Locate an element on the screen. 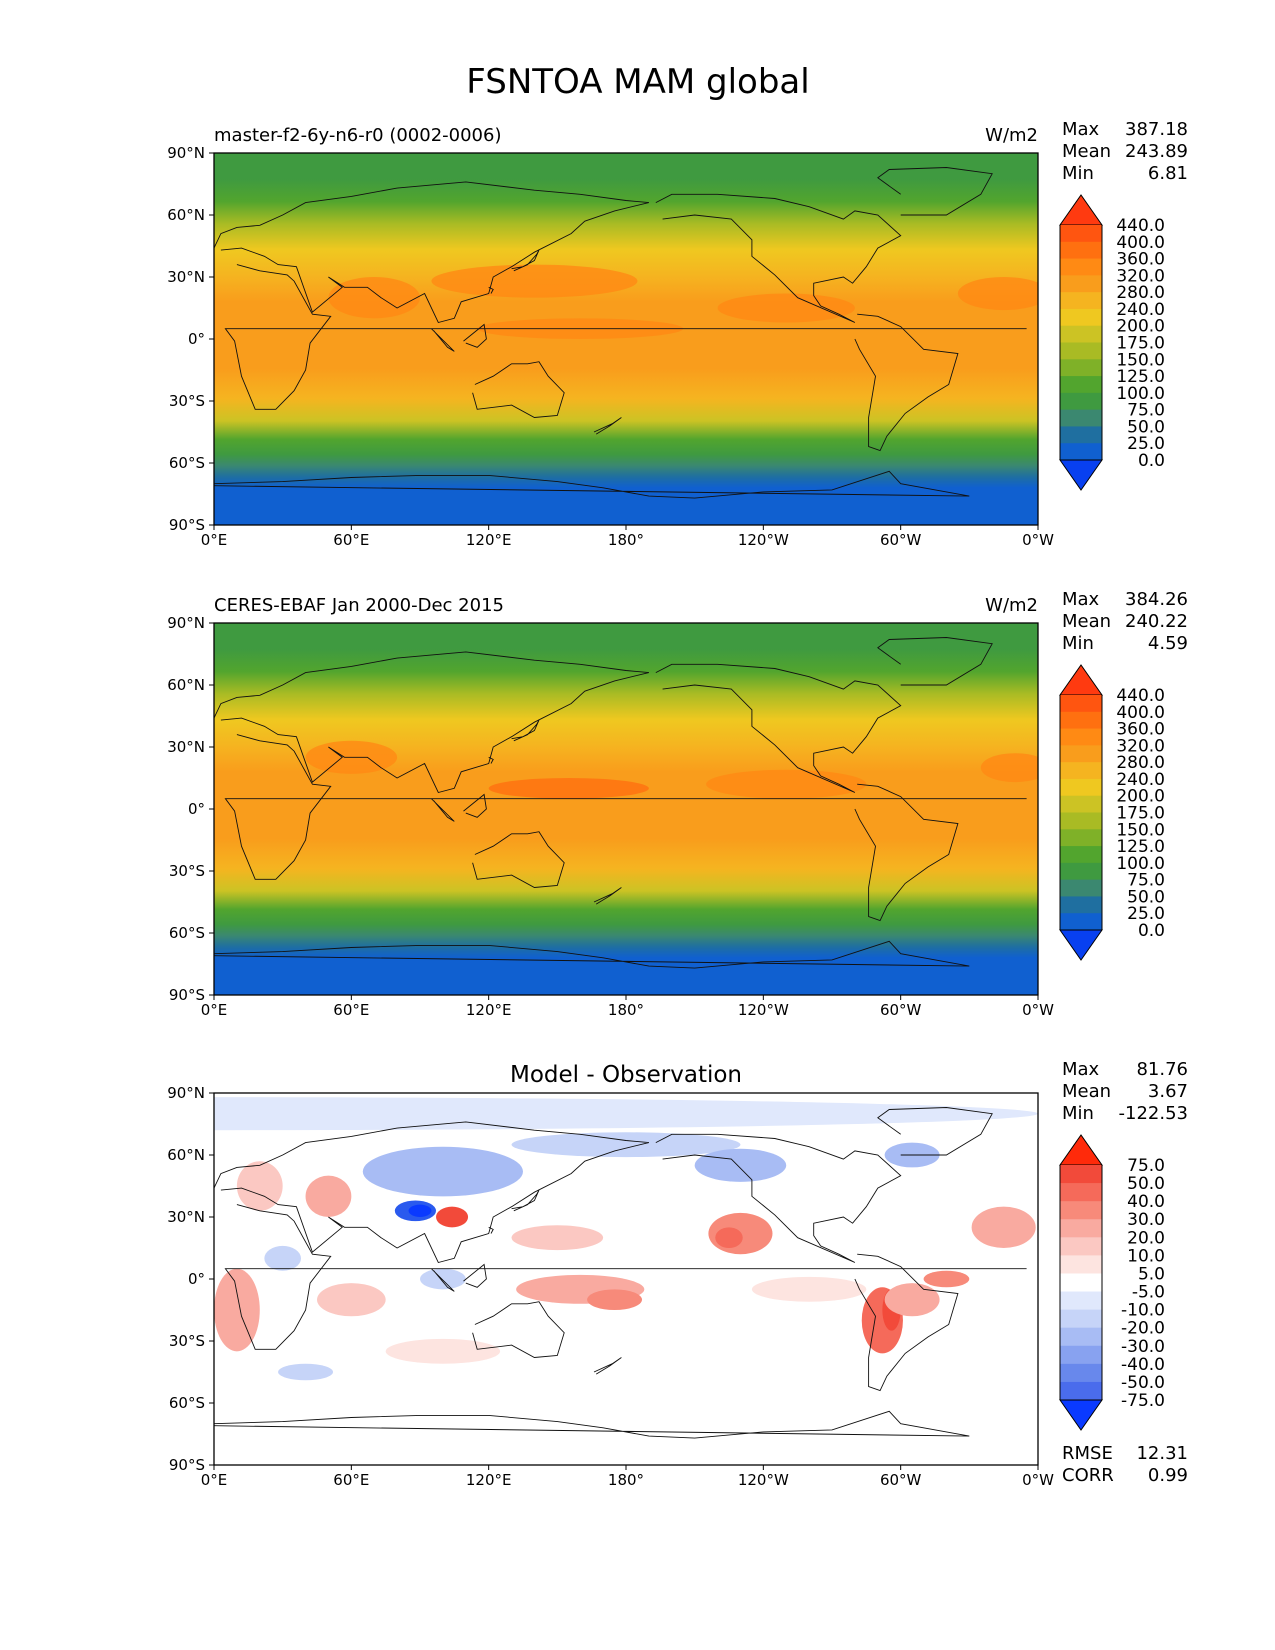 The image size is (1275, 1650). figure-title: FSNTOA MAM global is located at coordinates (637, 82).